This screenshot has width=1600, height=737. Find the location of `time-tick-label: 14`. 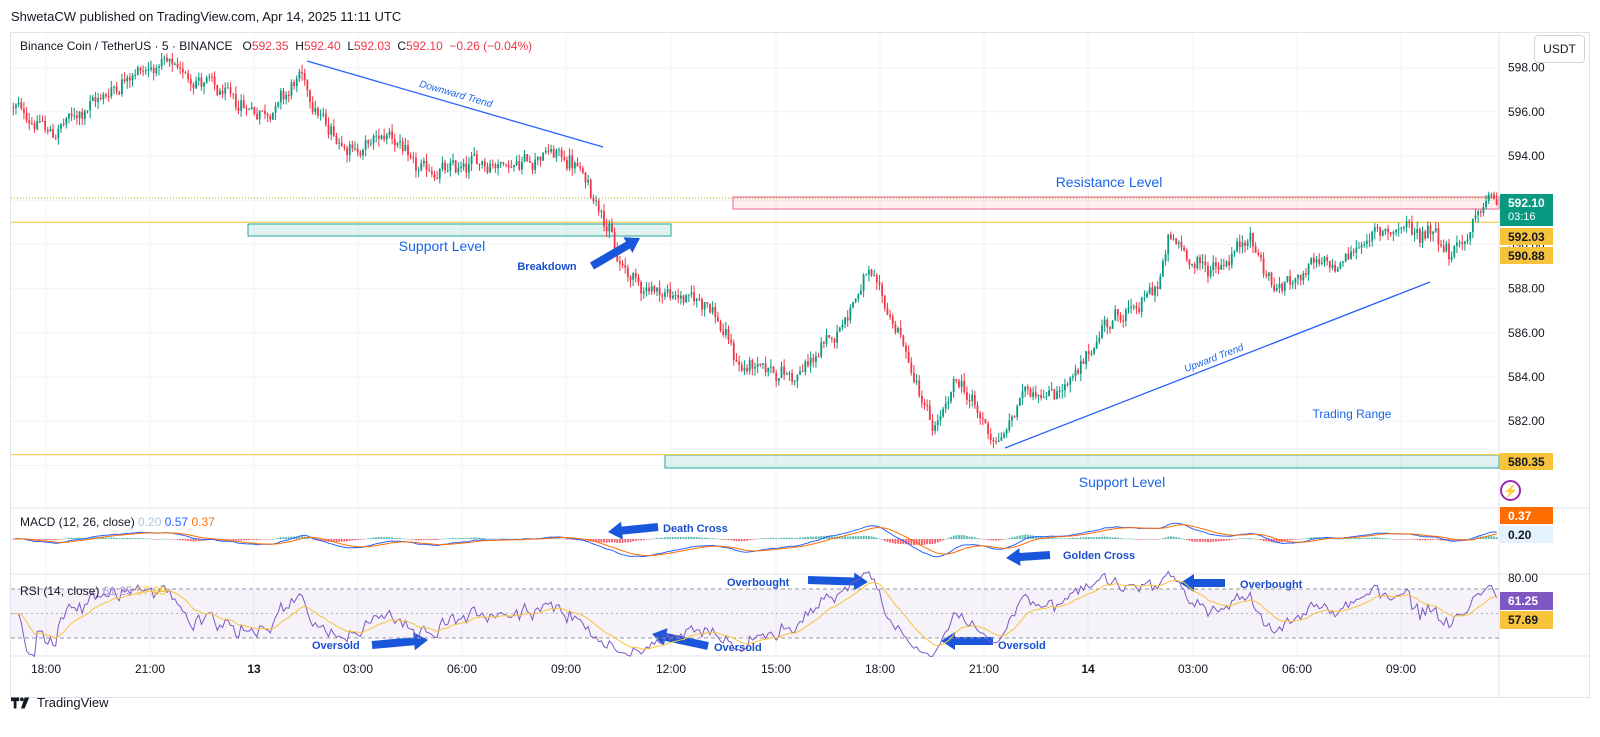

time-tick-label: 14 is located at coordinates (1088, 669).